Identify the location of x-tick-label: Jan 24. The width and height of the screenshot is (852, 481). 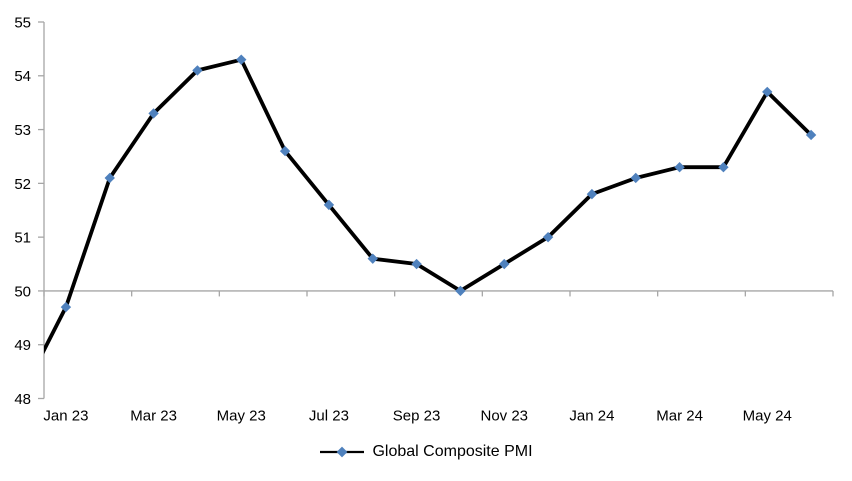
(591, 416).